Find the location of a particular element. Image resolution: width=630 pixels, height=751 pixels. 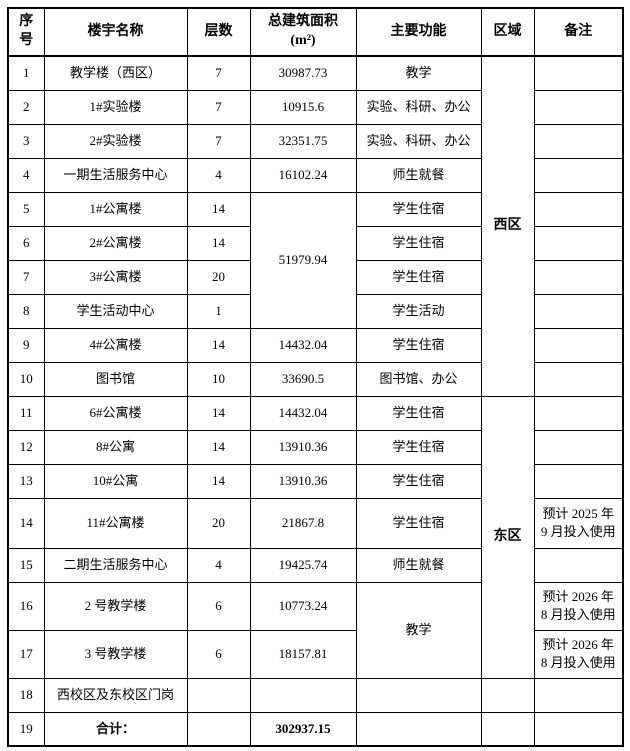

header-area: 总建筑面积 (m²) is located at coordinates (303, 32).